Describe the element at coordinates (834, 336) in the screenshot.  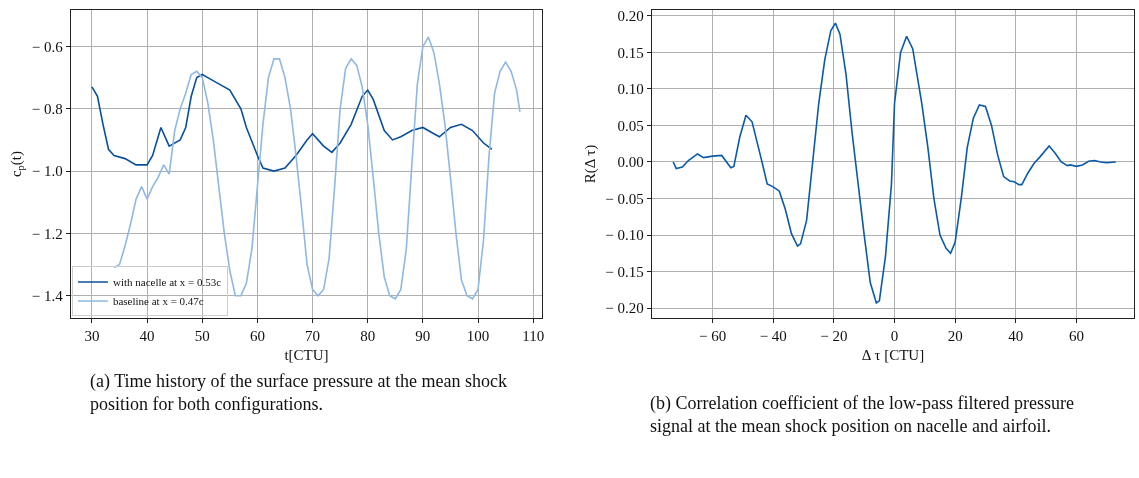
I see `x-tick-label: − 20` at that location.